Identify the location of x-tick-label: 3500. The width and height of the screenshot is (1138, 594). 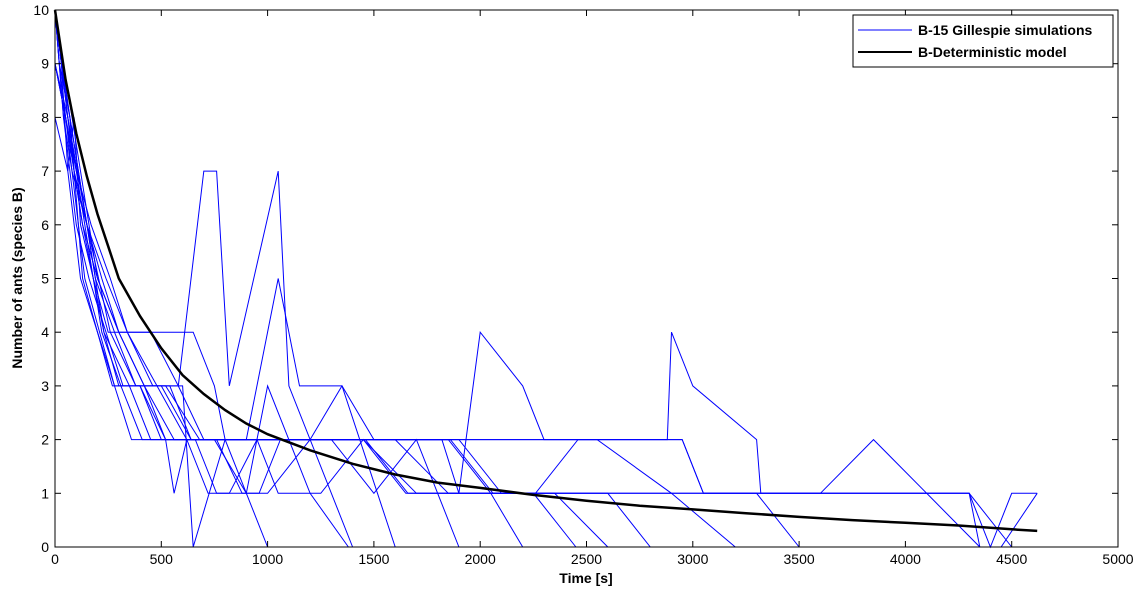
(799, 559).